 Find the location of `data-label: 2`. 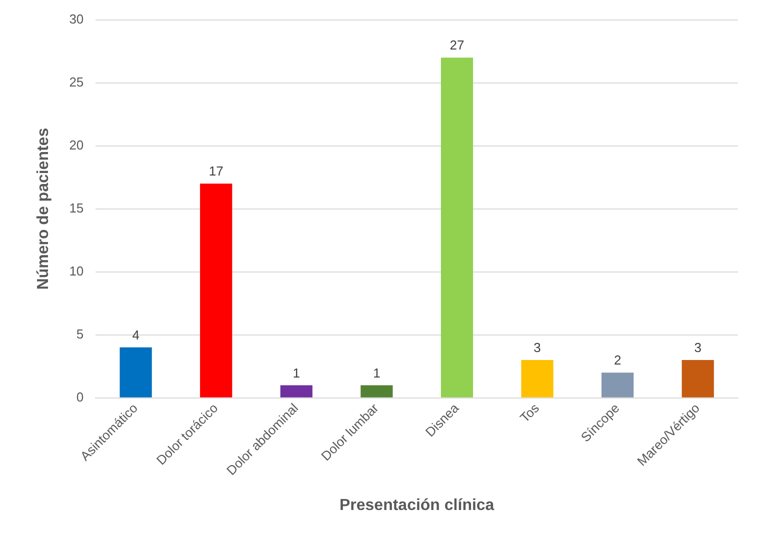

data-label: 2 is located at coordinates (618, 360).